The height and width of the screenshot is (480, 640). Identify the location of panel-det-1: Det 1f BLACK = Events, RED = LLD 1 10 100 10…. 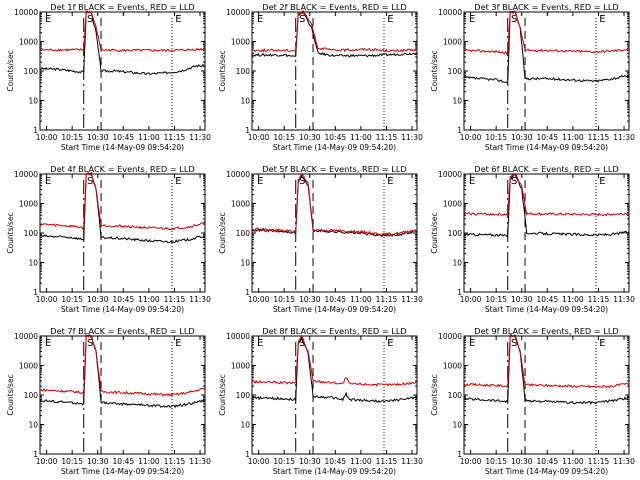
(108, 77).